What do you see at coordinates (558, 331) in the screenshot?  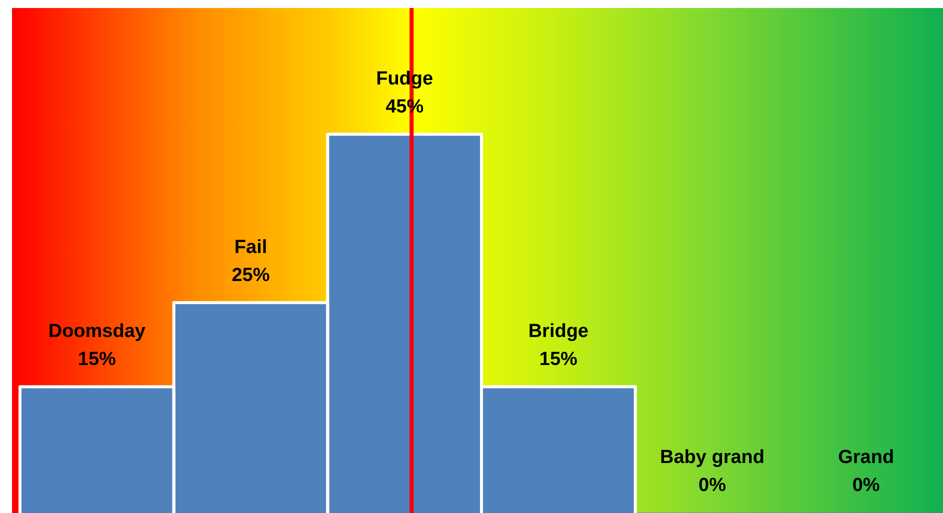 I see `x-tick-label: Bridge` at bounding box center [558, 331].